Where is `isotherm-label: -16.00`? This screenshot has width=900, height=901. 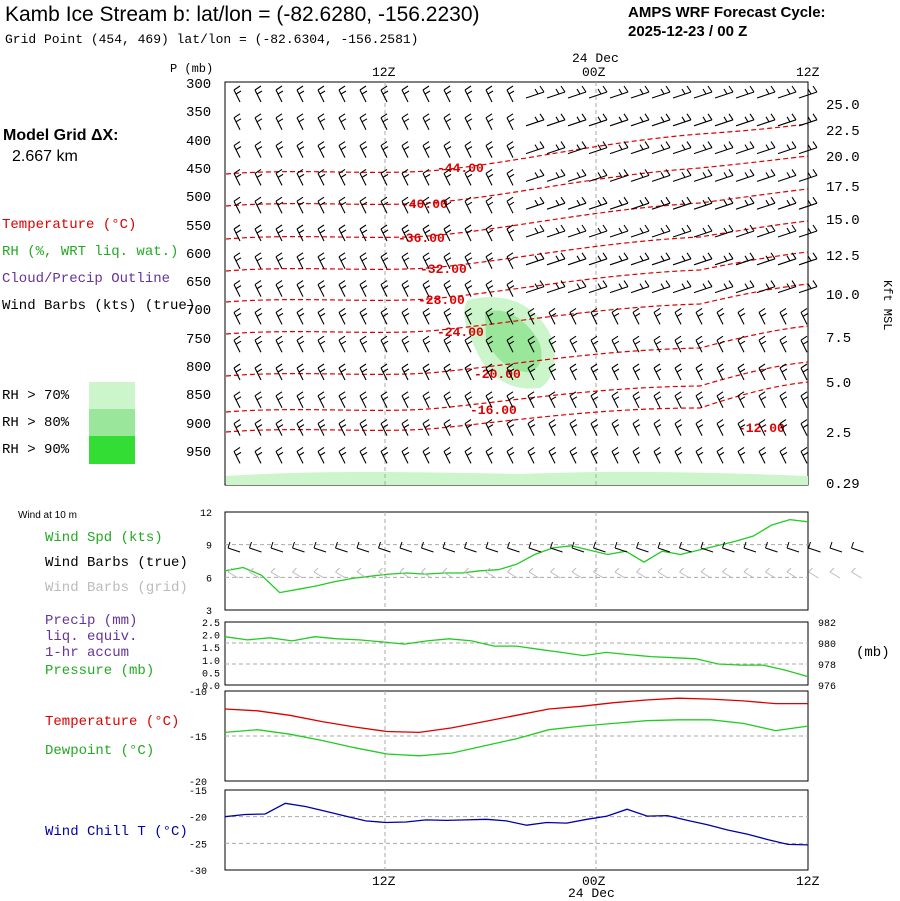
isotherm-label: -16.00 is located at coordinates (493, 410).